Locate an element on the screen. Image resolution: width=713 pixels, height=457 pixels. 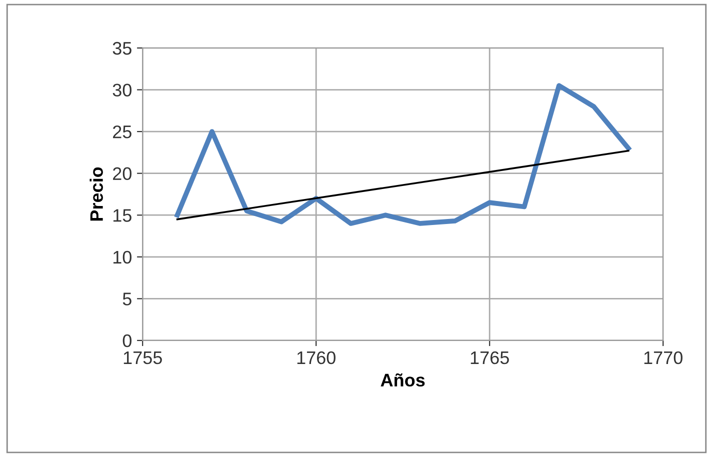
x-tick-label: 1755 is located at coordinates (143, 358).